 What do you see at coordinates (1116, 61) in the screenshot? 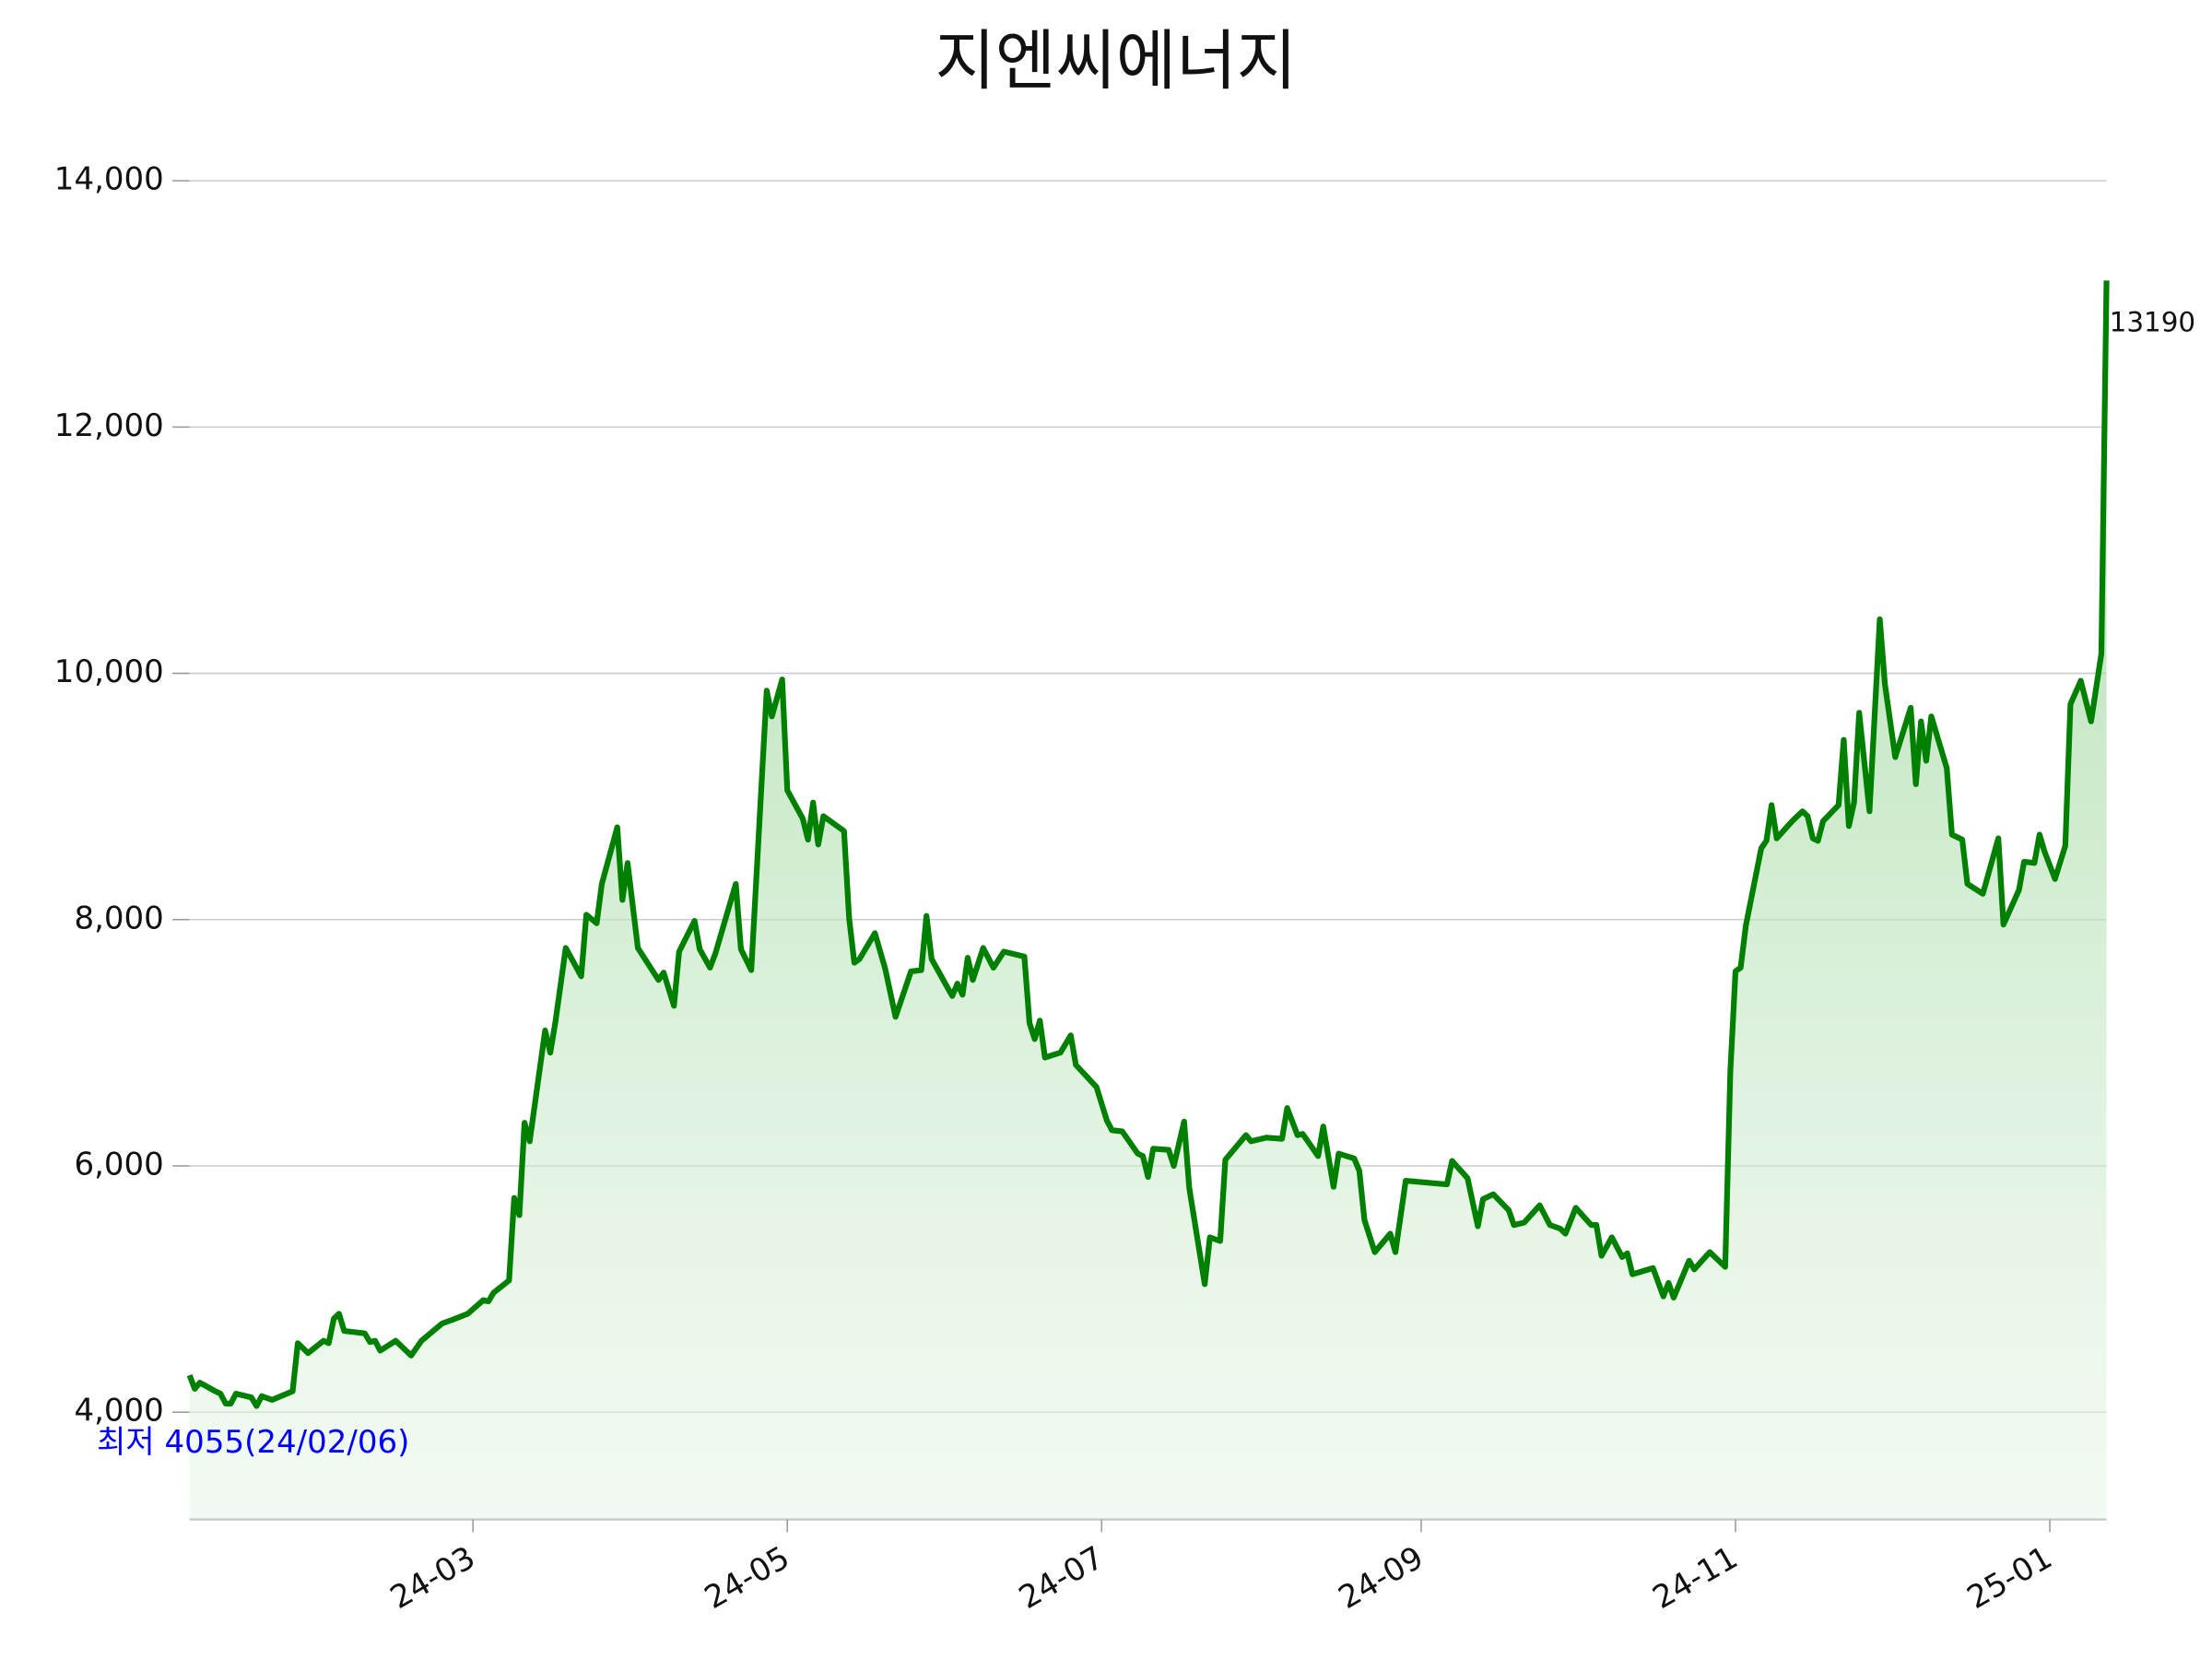
I see `chart-title: 지엔씨에너지` at bounding box center [1116, 61].